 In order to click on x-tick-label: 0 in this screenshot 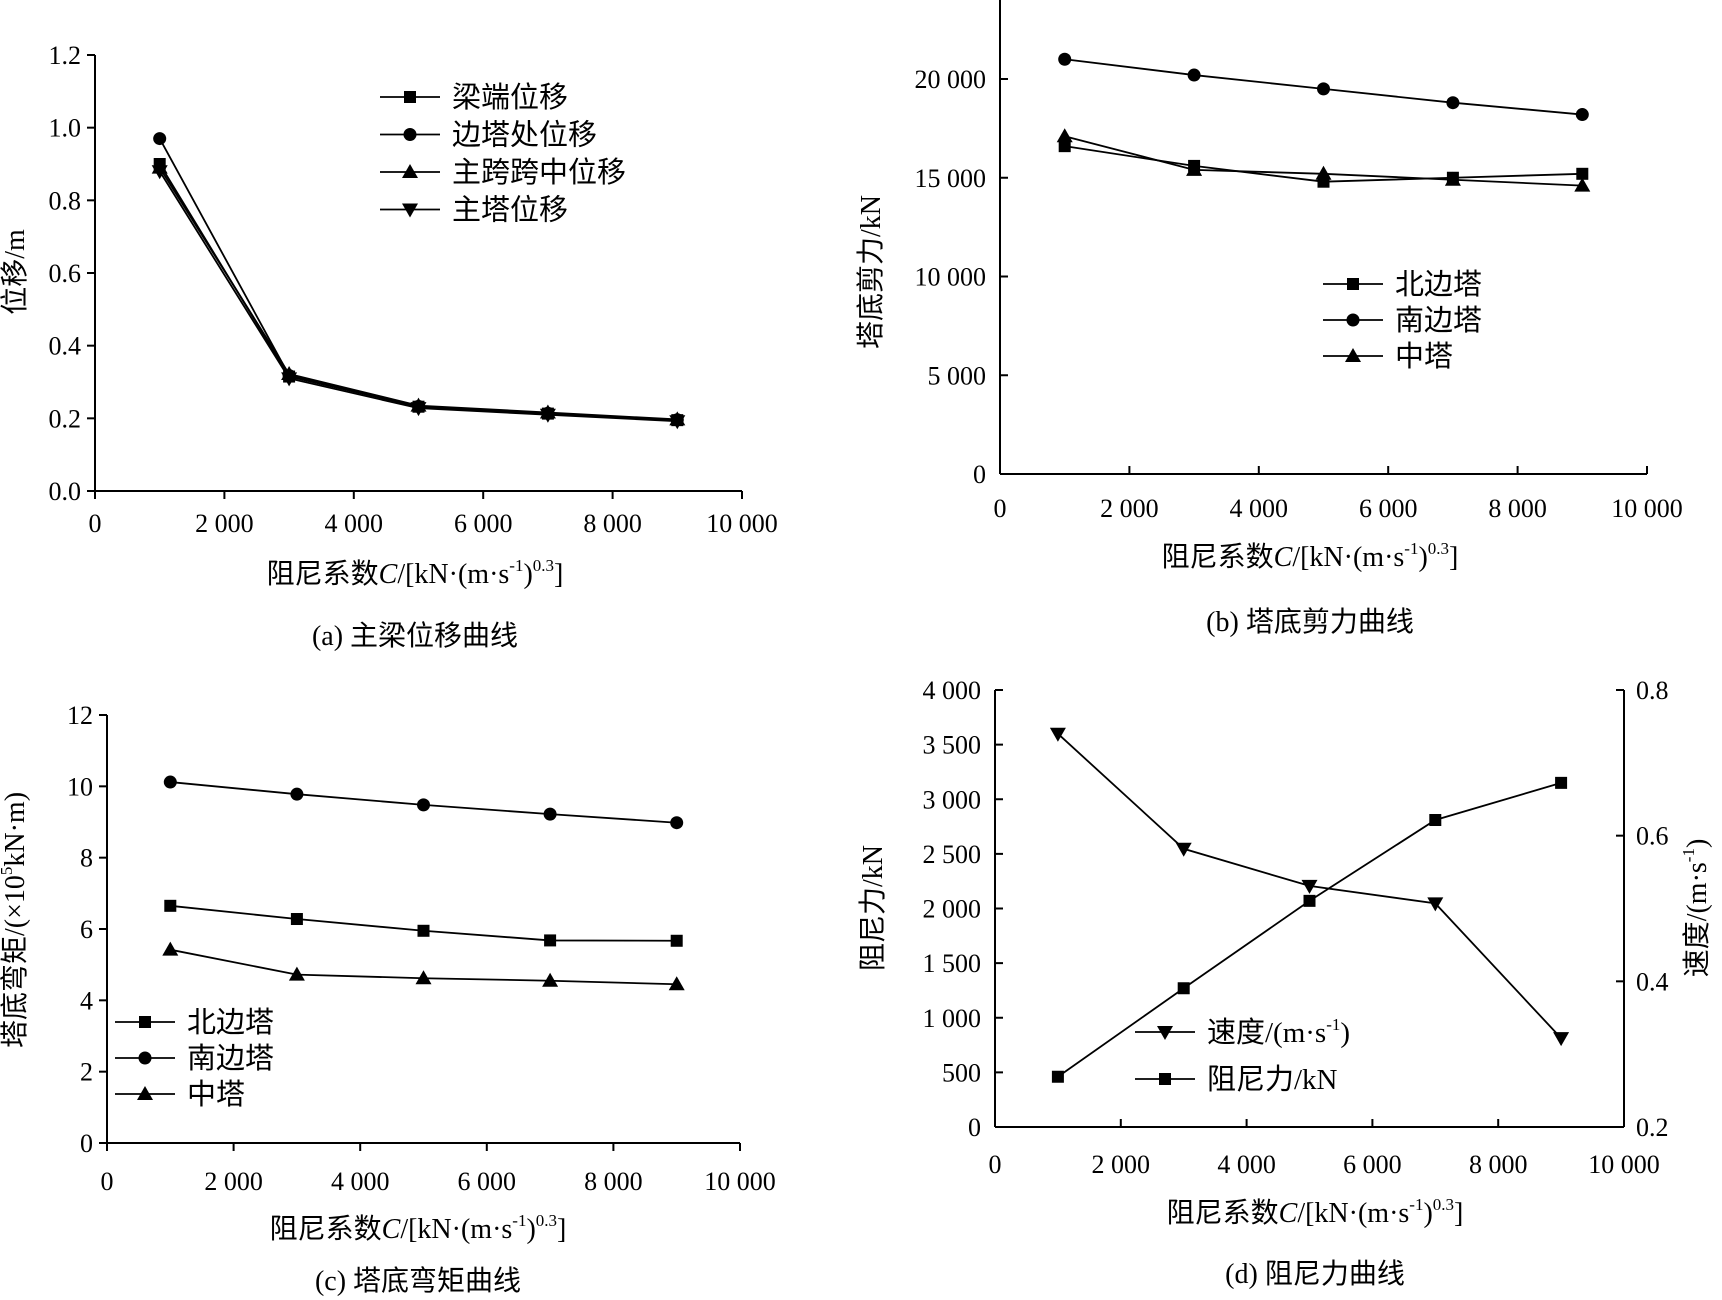, I will do `click(107, 1181)`.